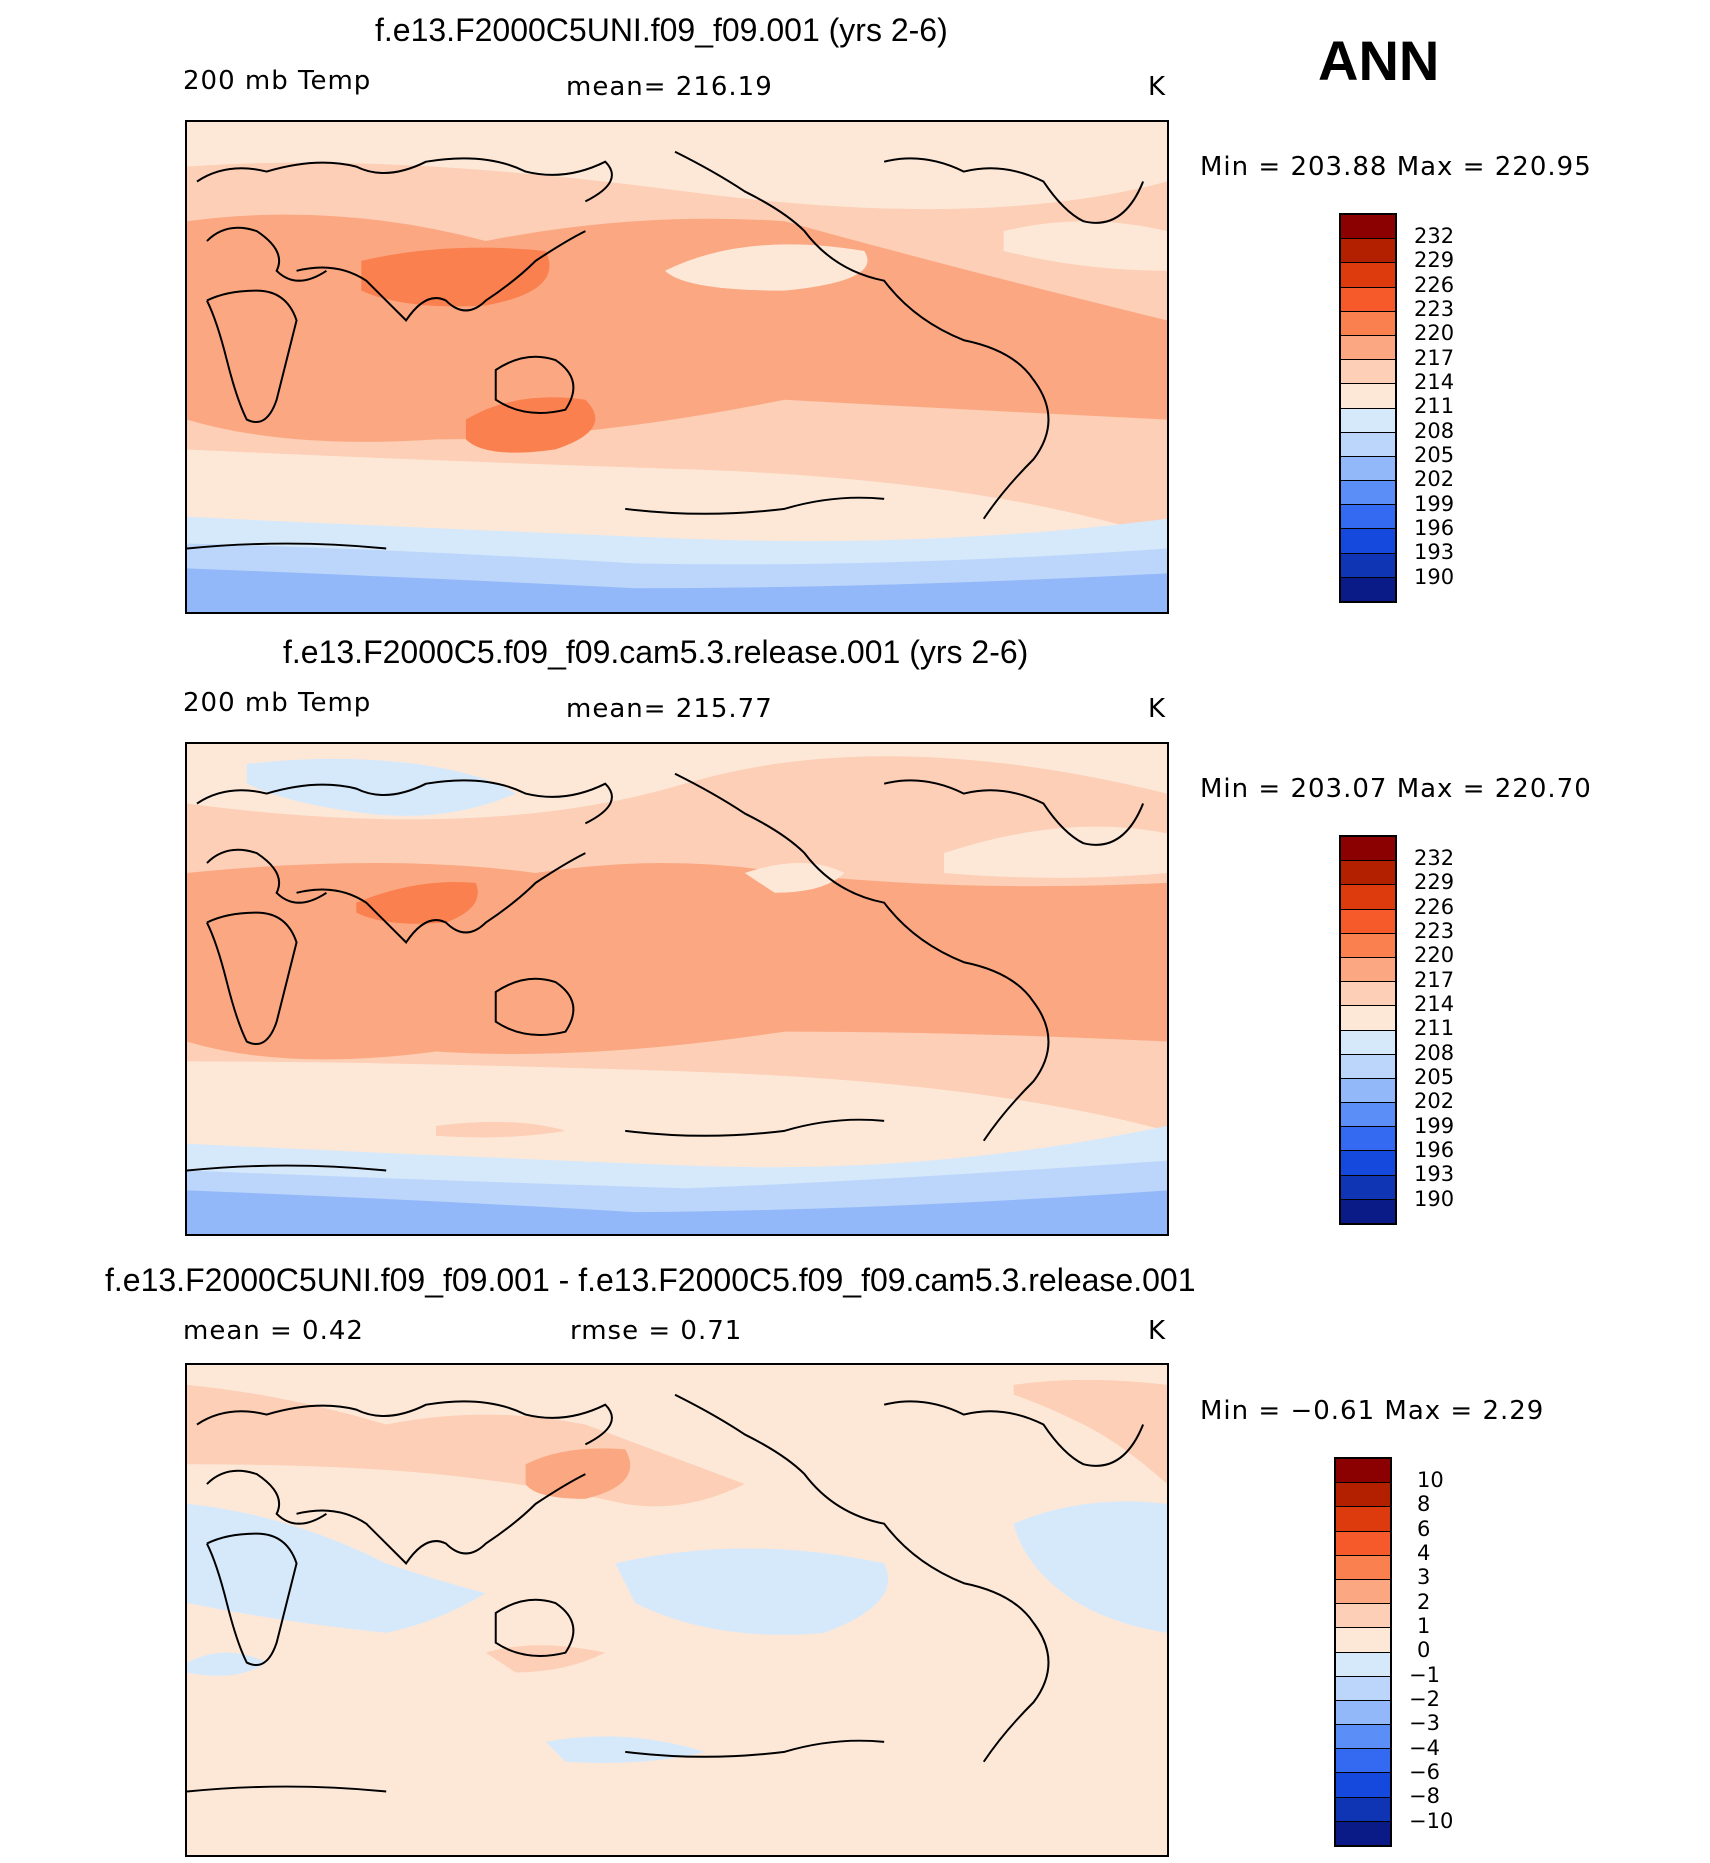 This screenshot has height=1863, width=1710. I want to click on min-max-label: Min = −0.61 Max = 2.29, so click(1372, 1411).